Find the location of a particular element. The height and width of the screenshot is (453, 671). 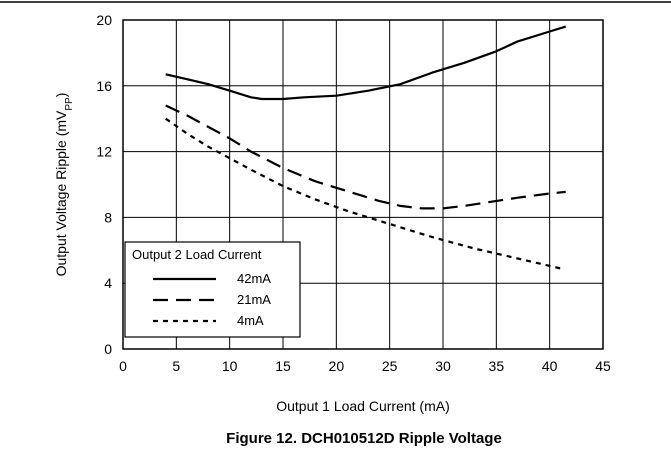

x-tick-label-3: 15 is located at coordinates (283, 366).